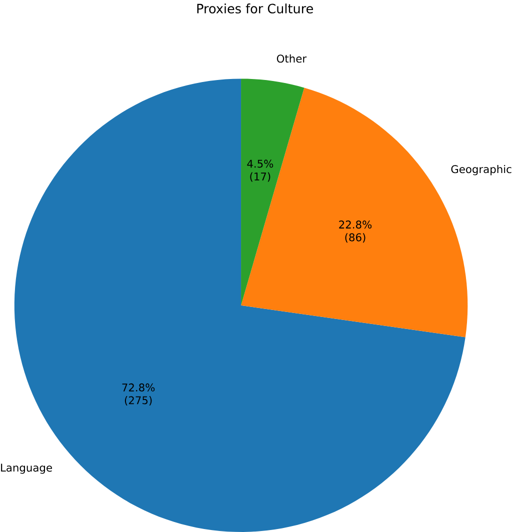  I want to click on data-label: 4.5% (17), so click(260, 171).